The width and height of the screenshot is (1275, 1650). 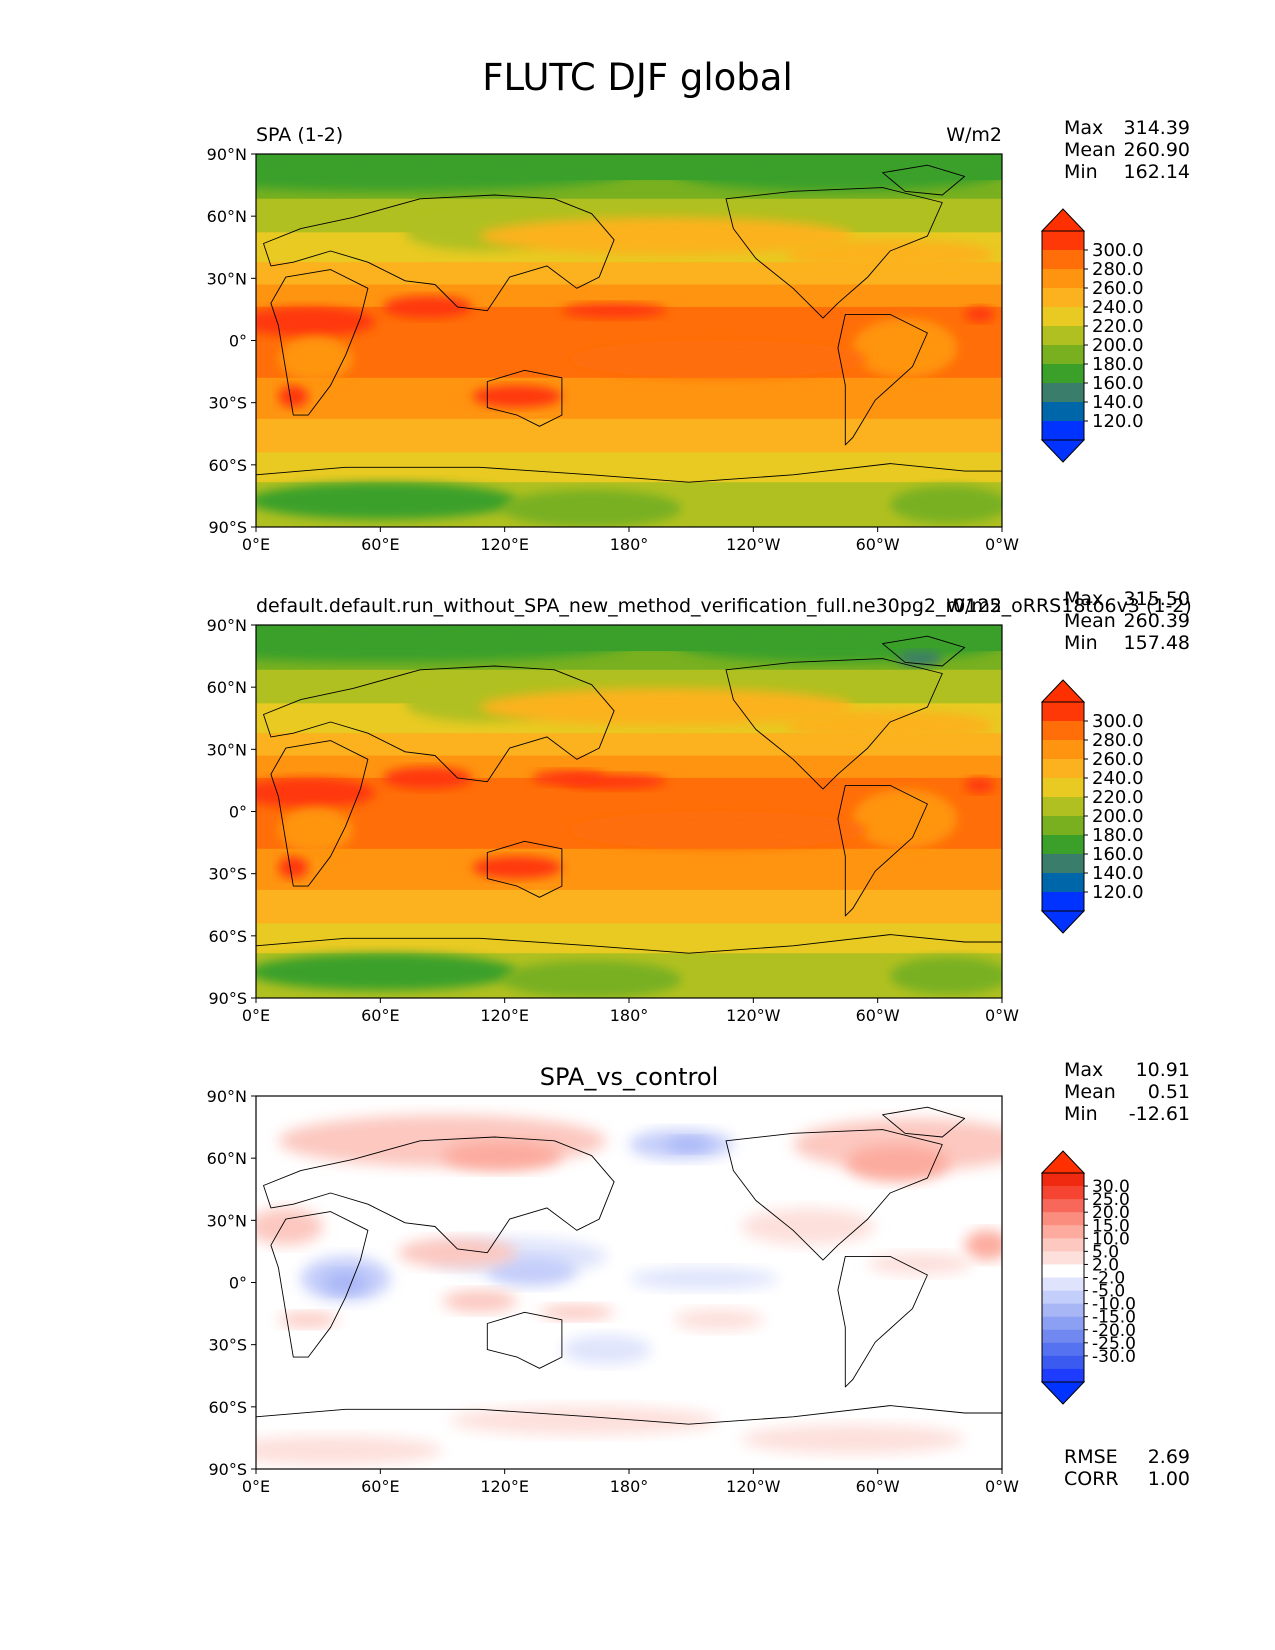 What do you see at coordinates (1114, 1357) in the screenshot?
I see `colorbar-tick-label: -30.0` at bounding box center [1114, 1357].